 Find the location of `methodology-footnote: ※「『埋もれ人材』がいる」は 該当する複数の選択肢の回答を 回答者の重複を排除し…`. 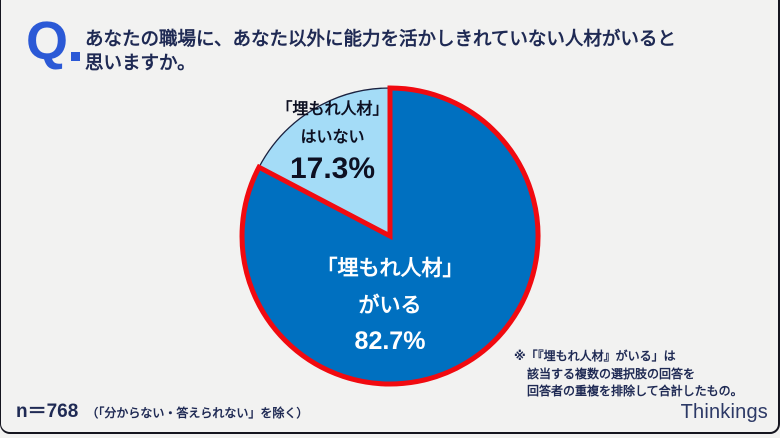

methodology-footnote: ※「『埋もれ人材』がいる」は 該当する複数の選択肢の回答を 回答者の重複を排除し… is located at coordinates (628, 374).